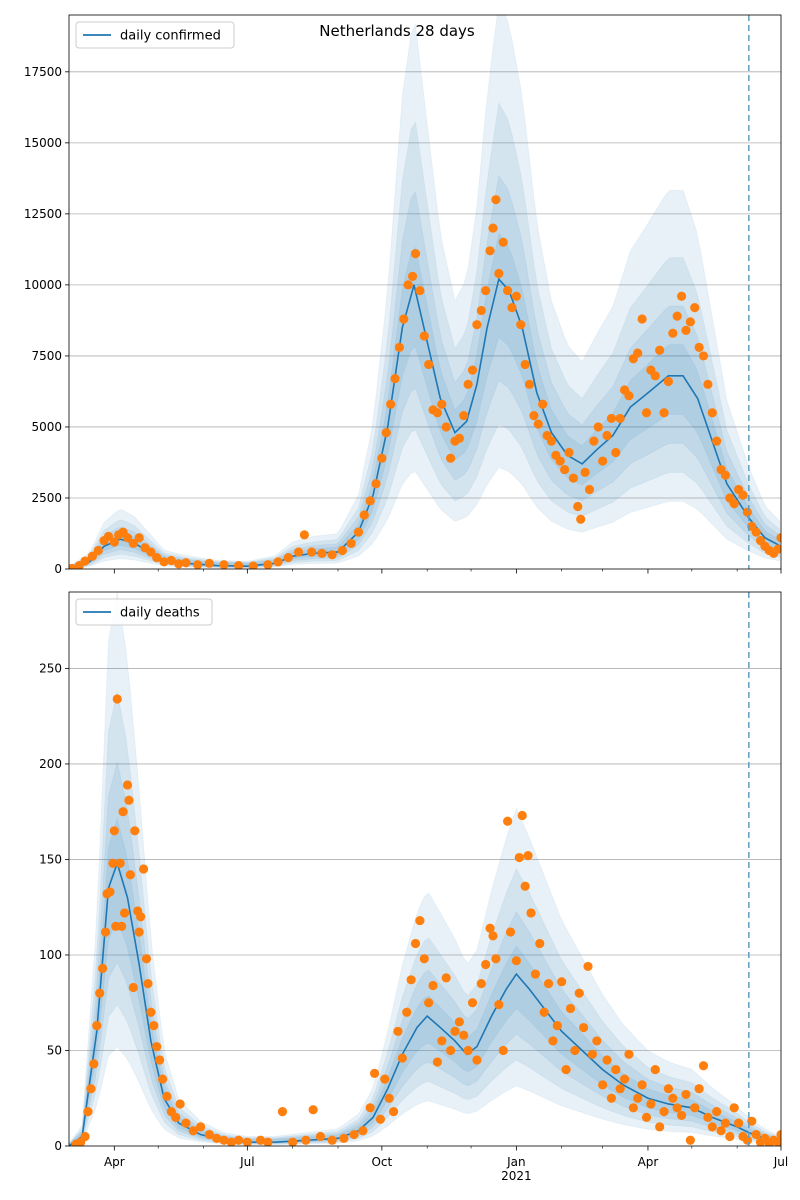  What do you see at coordinates (43, 214) in the screenshot?
I see `y-tick-label: 12500` at bounding box center [43, 214].